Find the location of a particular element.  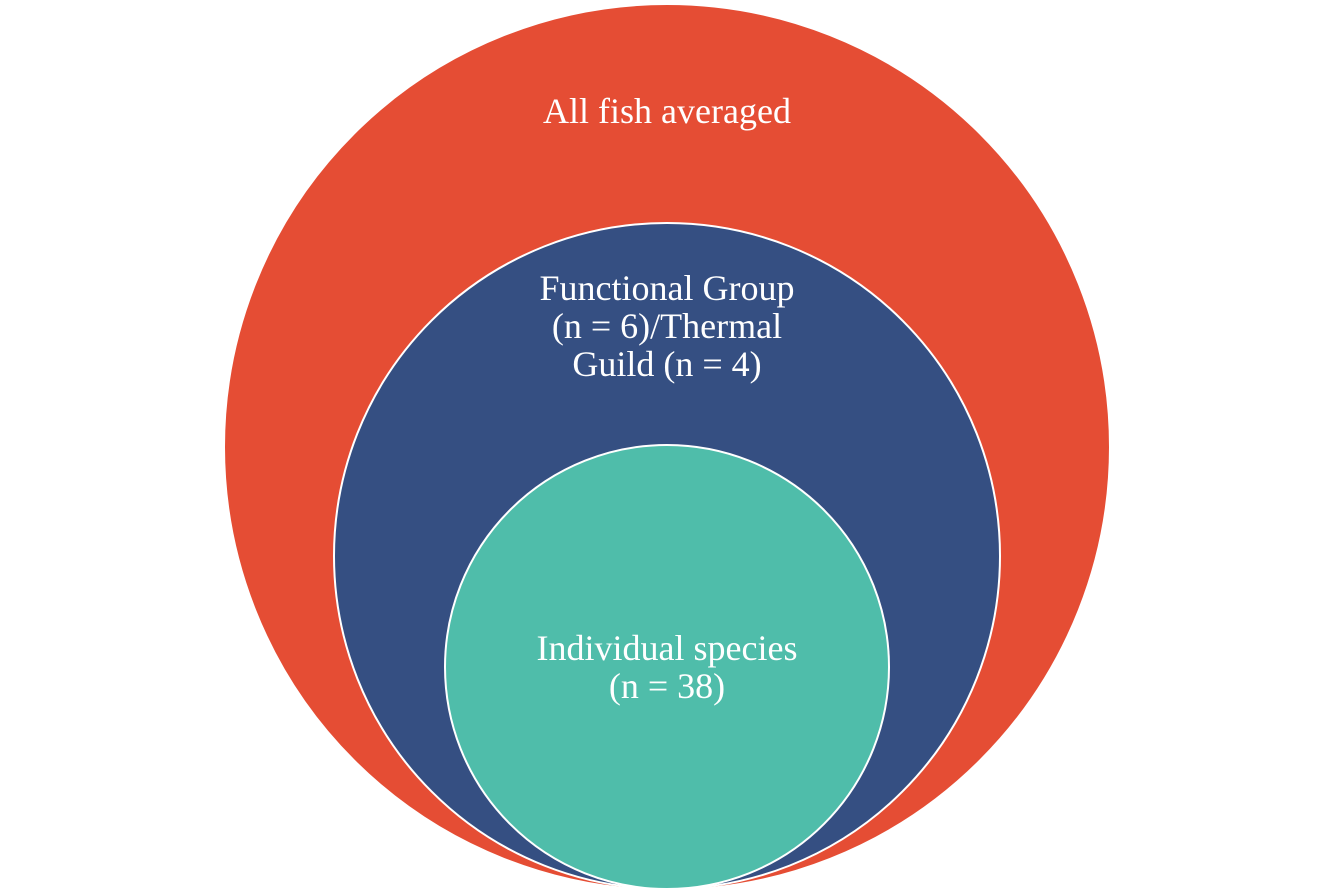

all-fish-label-text: All fish averaged is located at coordinates (667, 111).